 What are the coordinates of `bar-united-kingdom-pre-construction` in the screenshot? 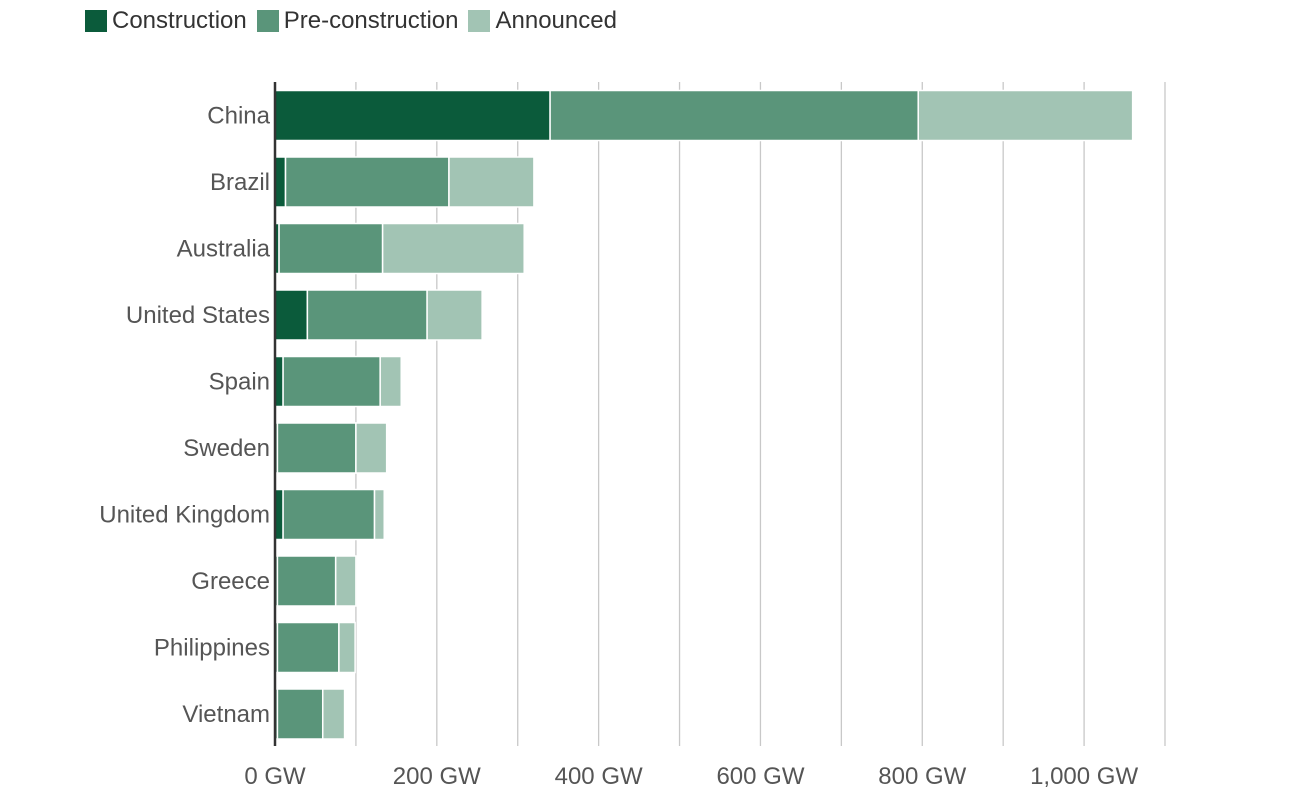 It's located at (329, 514).